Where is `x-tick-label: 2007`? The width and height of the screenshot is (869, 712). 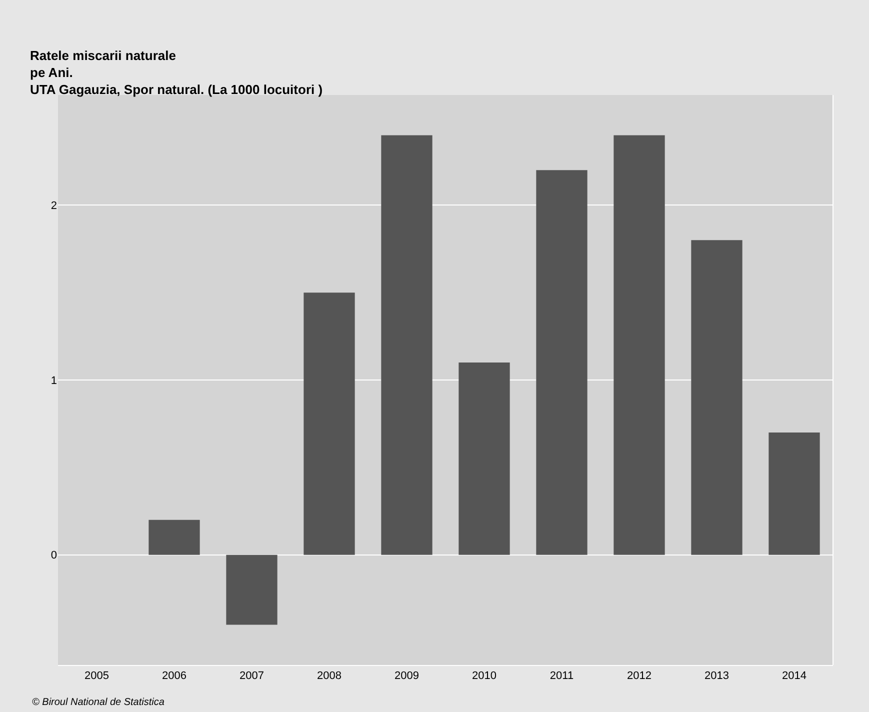 x-tick-label: 2007 is located at coordinates (252, 676).